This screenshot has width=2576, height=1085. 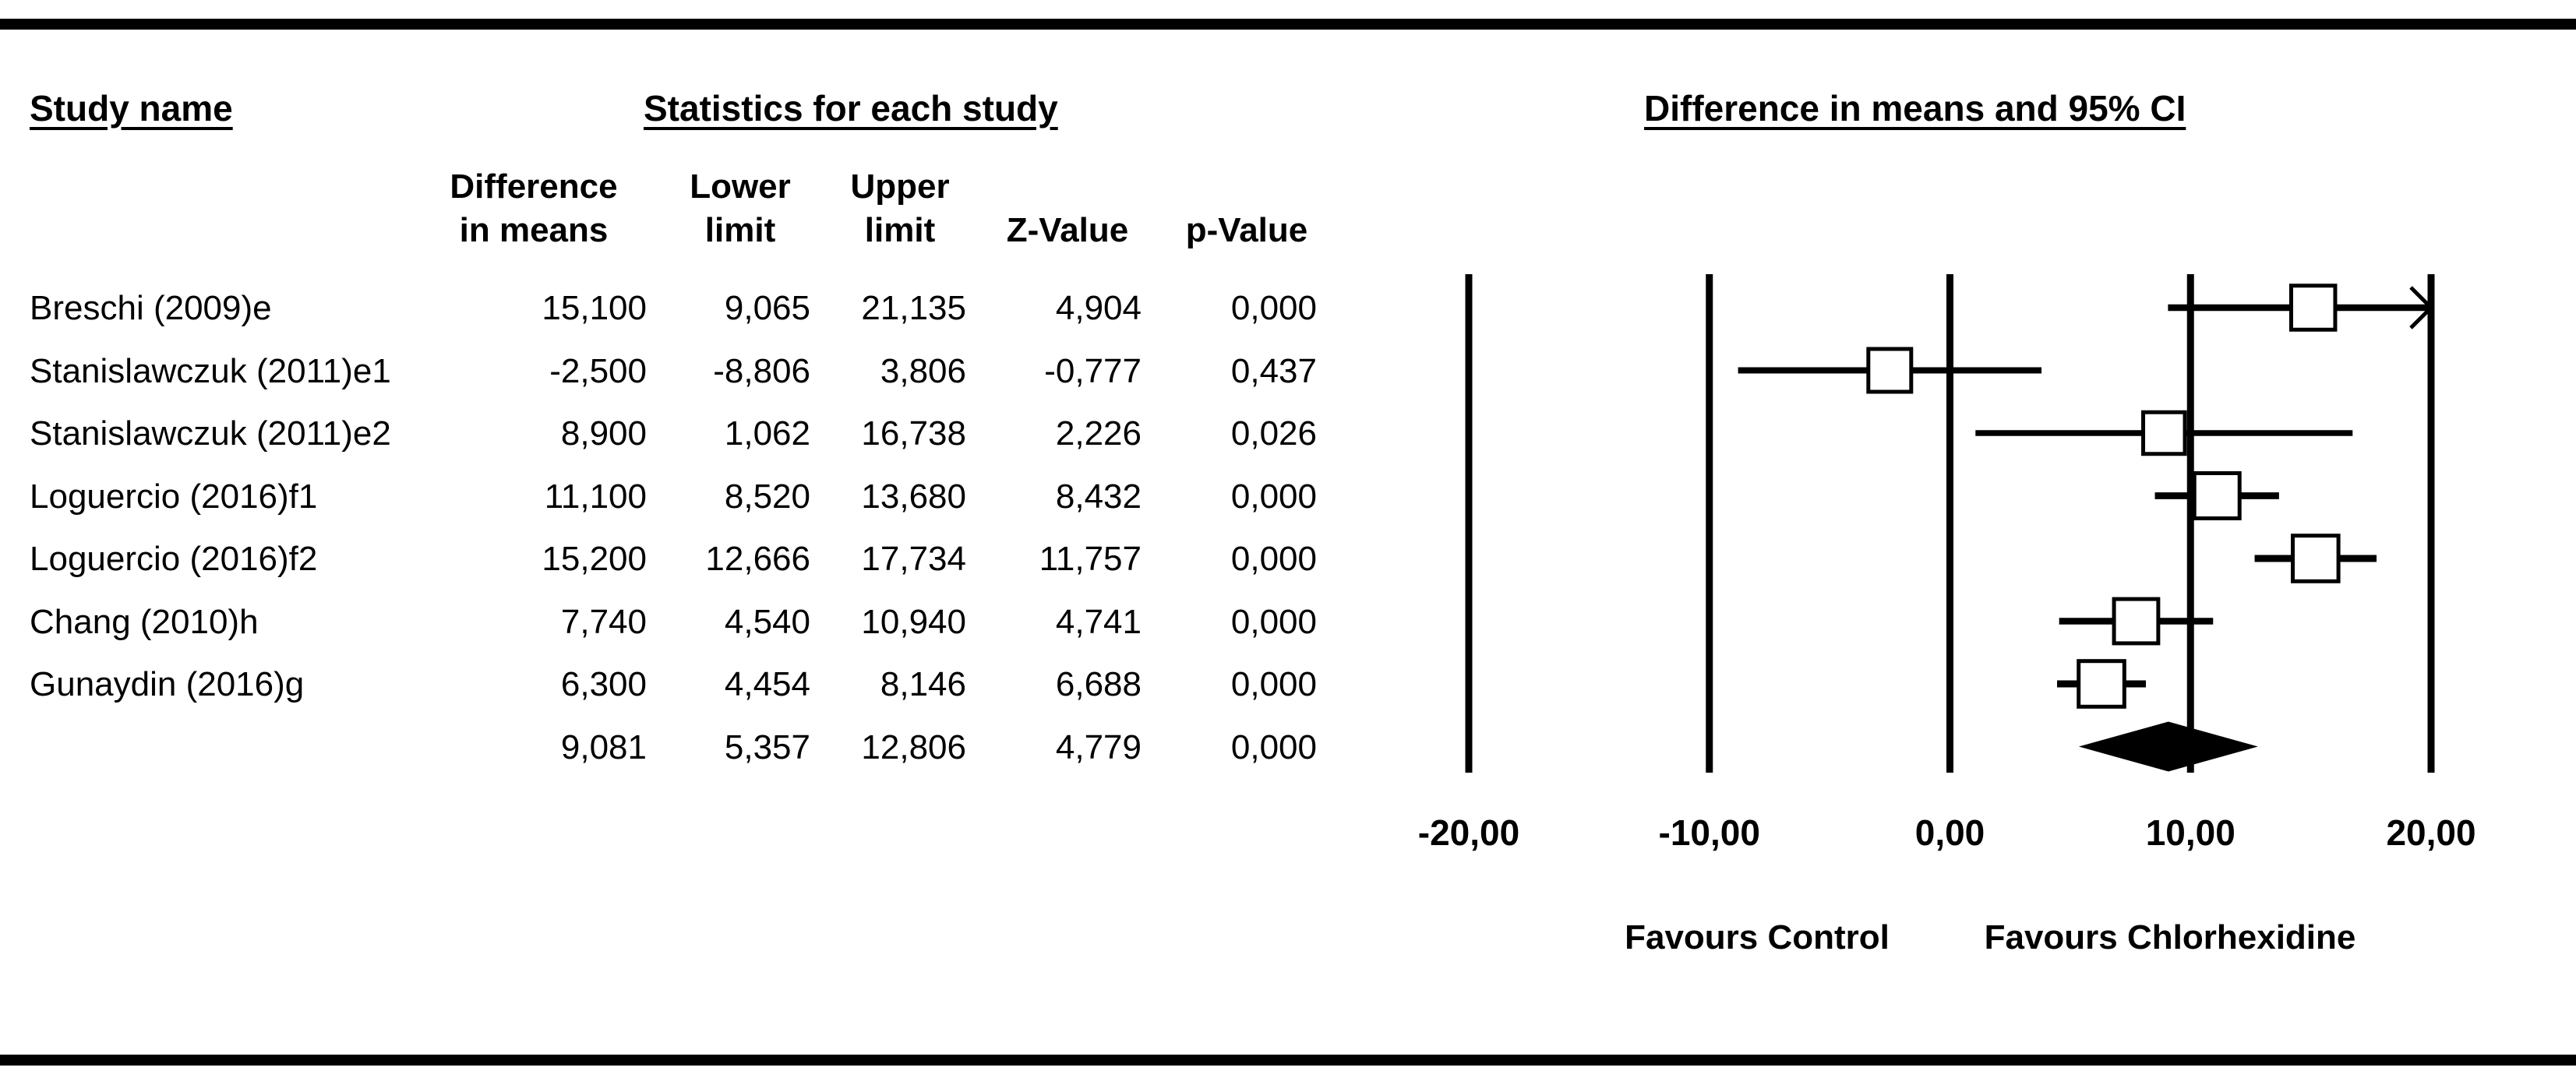 What do you see at coordinates (144, 622) in the screenshot?
I see `study-name-cell: Chang (2010)h` at bounding box center [144, 622].